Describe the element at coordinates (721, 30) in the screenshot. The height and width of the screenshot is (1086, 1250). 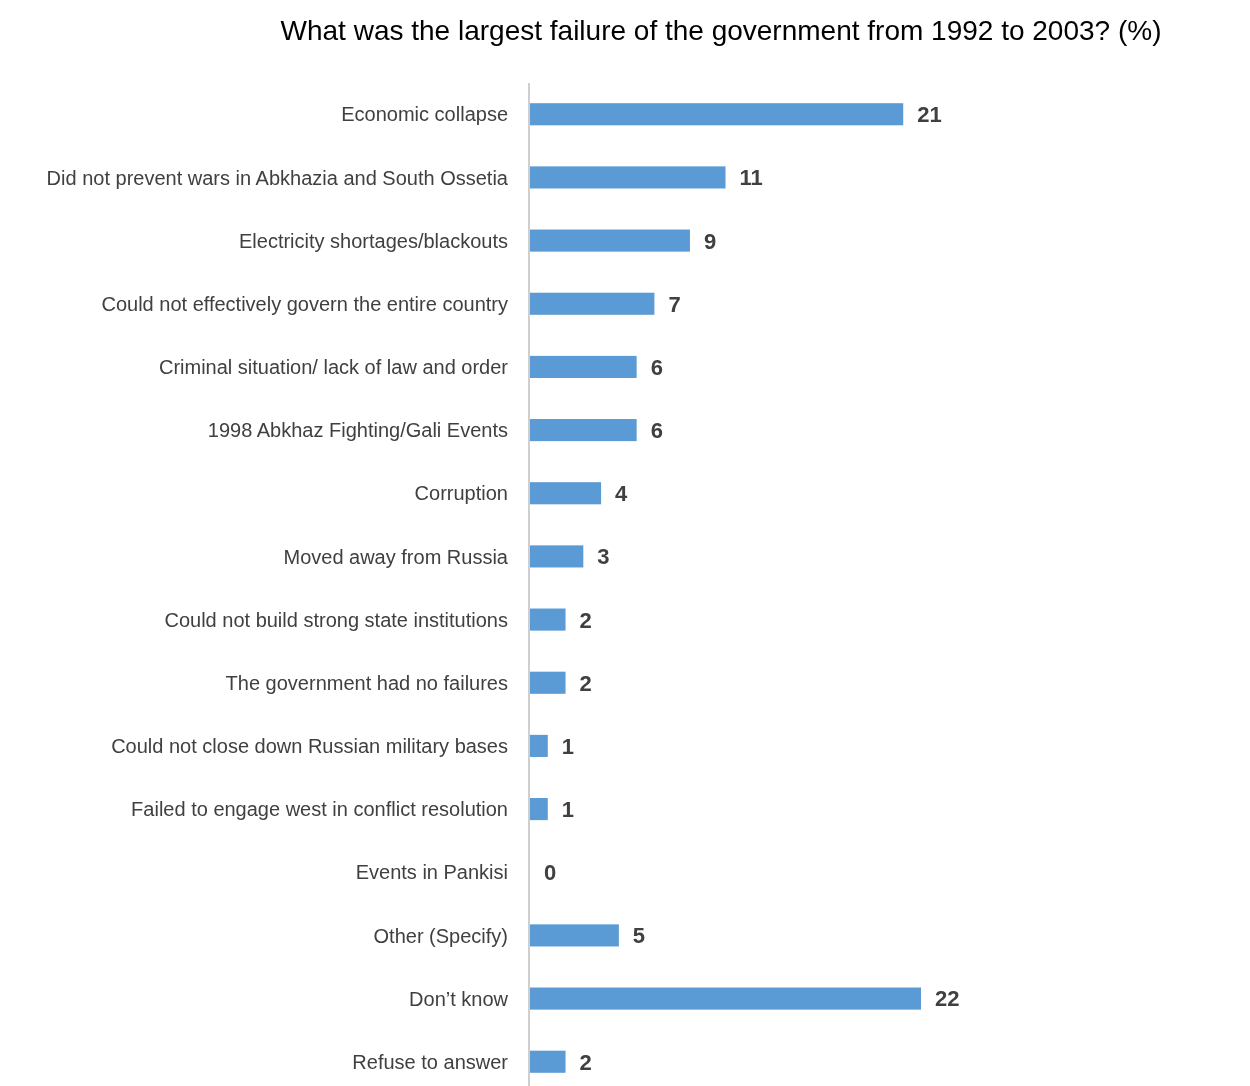
I see `chart-title: What was the largest failure of the government from 1992 to 2003? (%)` at that location.